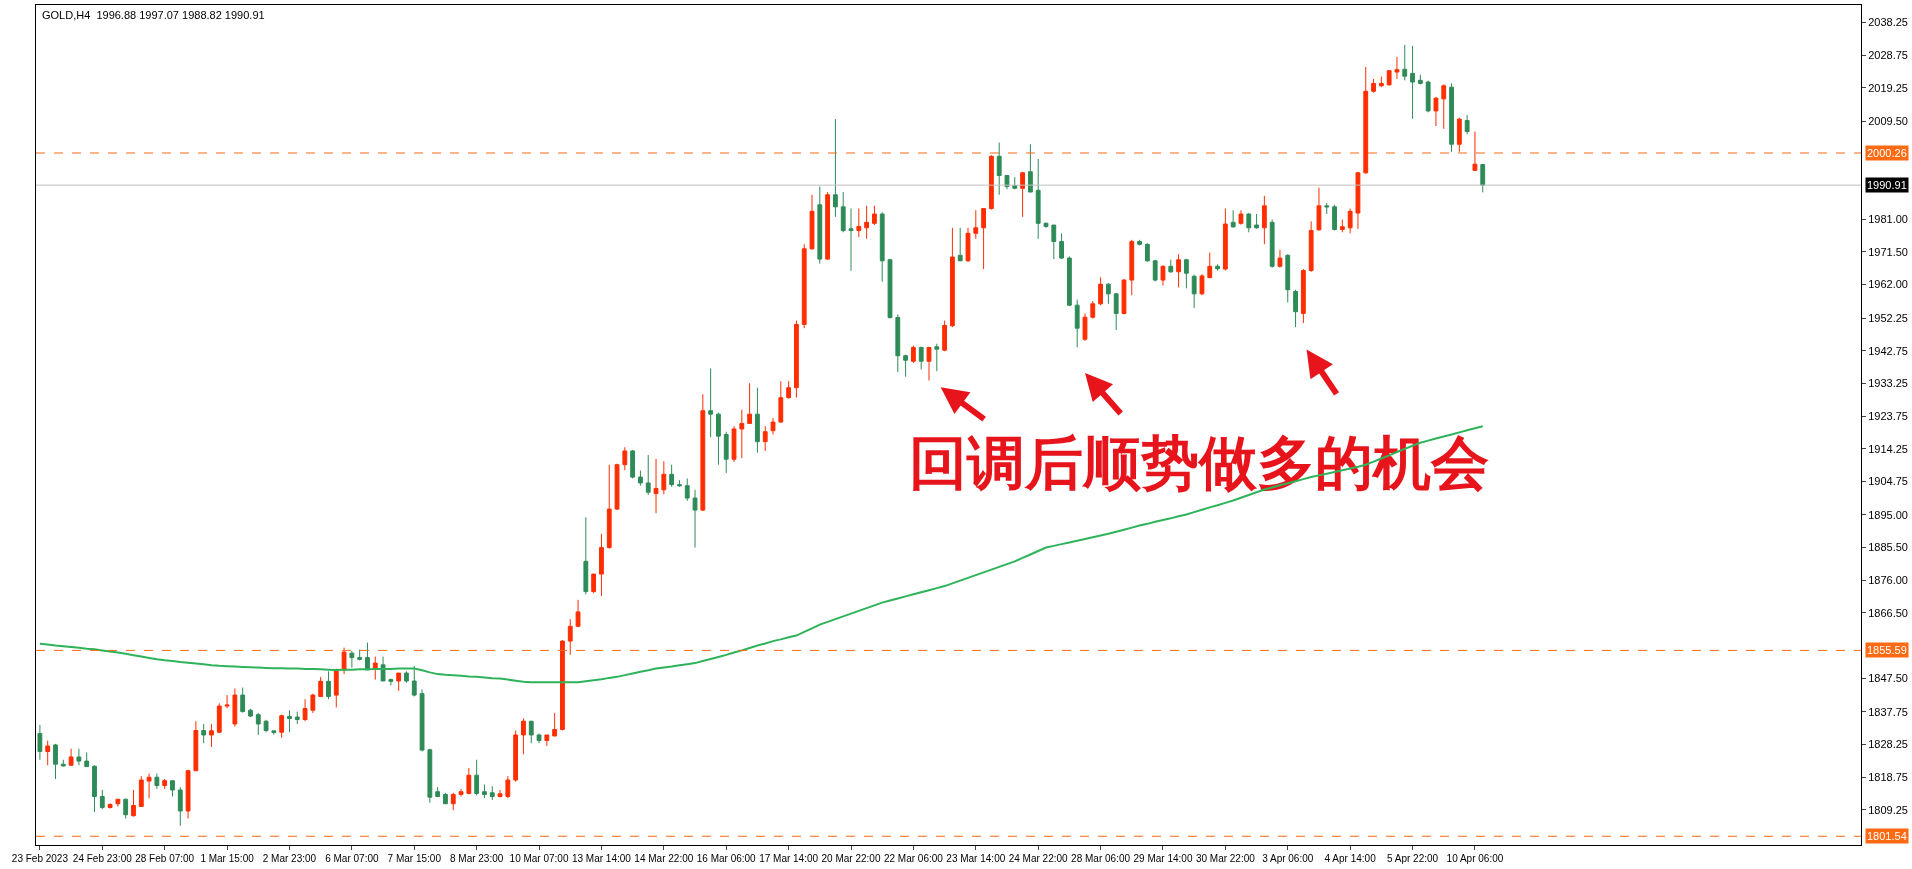 The height and width of the screenshot is (869, 1912). I want to click on y-tick-label: 1809.25, so click(1888, 809).